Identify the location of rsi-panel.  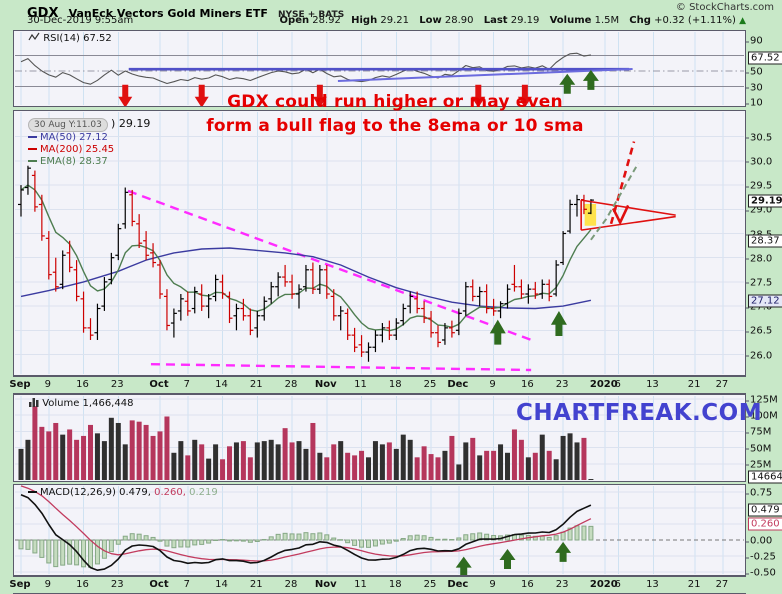
(379, 68).